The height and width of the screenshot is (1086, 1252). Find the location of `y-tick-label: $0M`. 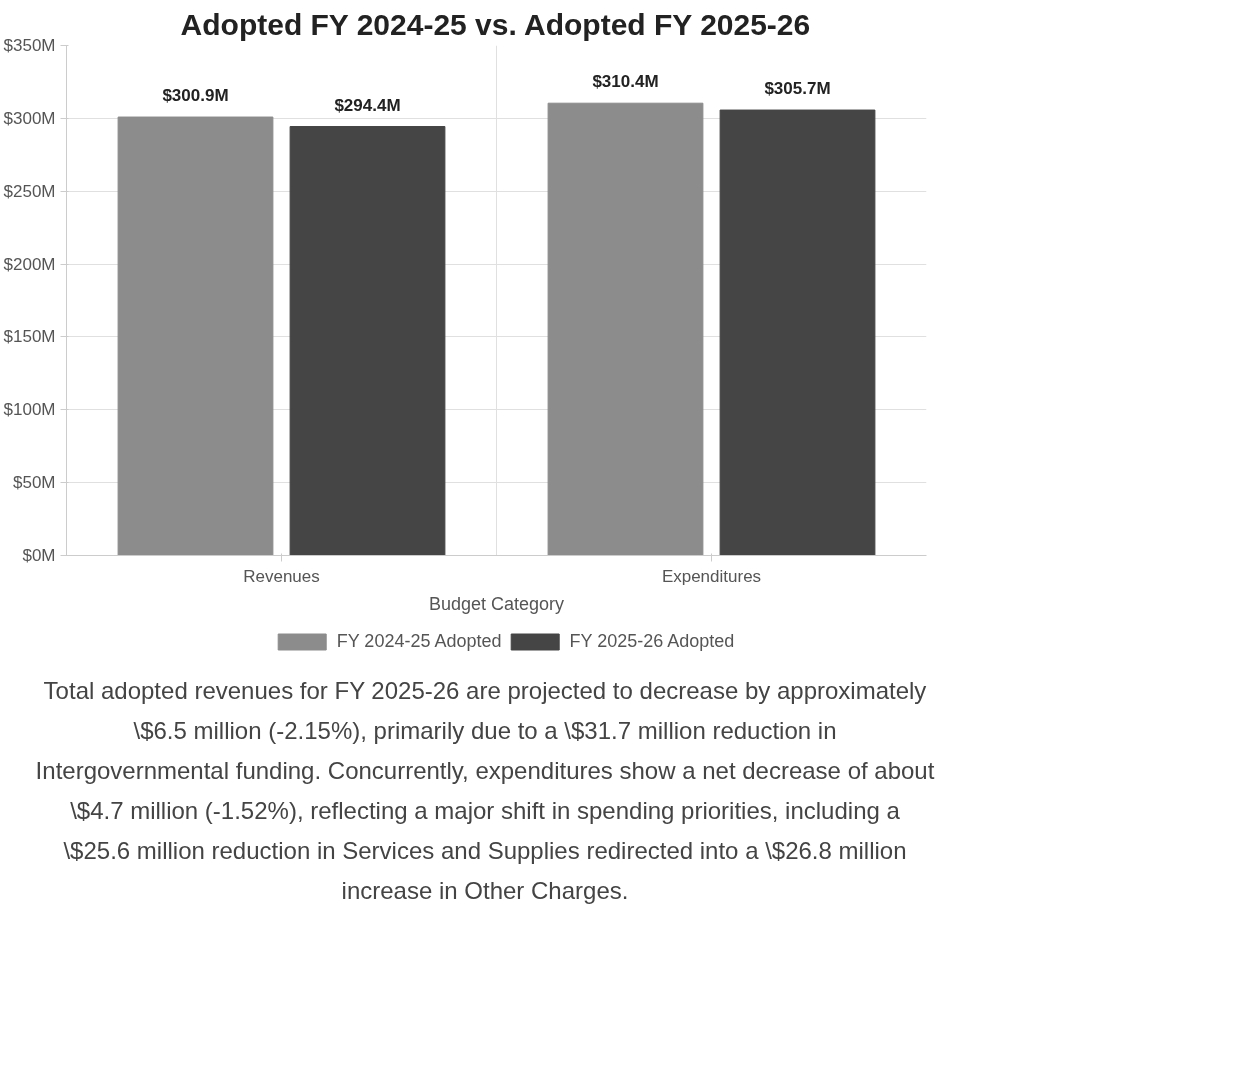

y-tick-label: $0M is located at coordinates (39, 555).